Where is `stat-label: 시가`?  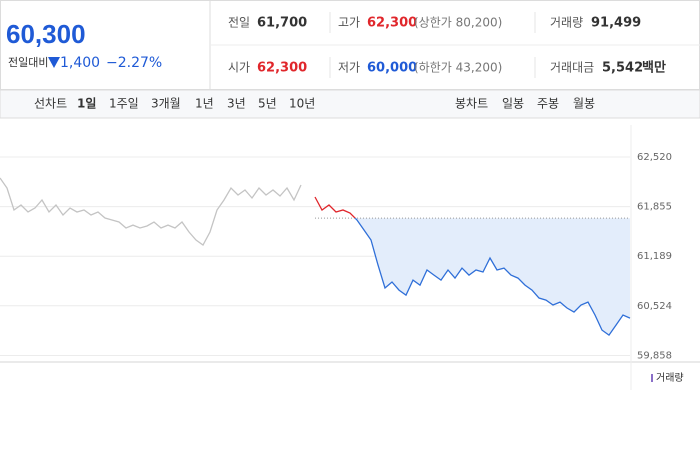 stat-label: 시가 is located at coordinates (239, 68).